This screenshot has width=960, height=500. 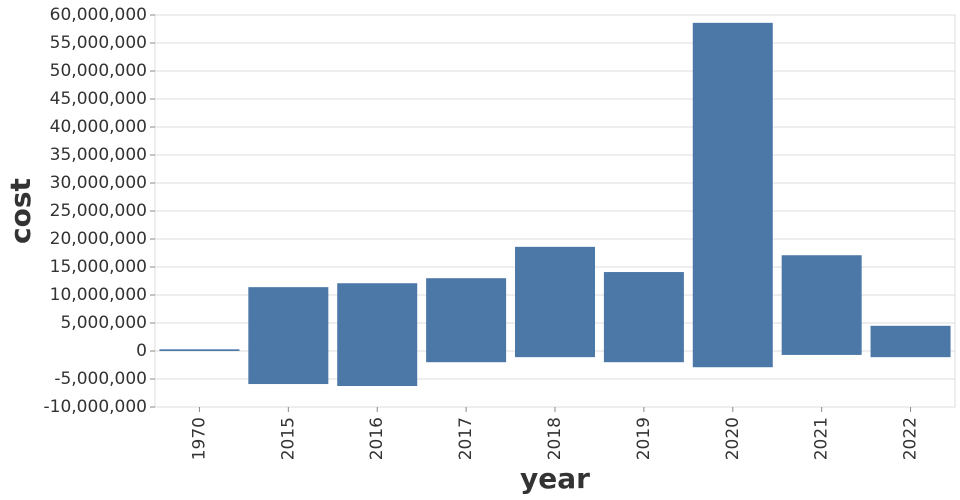 I want to click on y-tick-label: 10,000,000, so click(x=98, y=295).